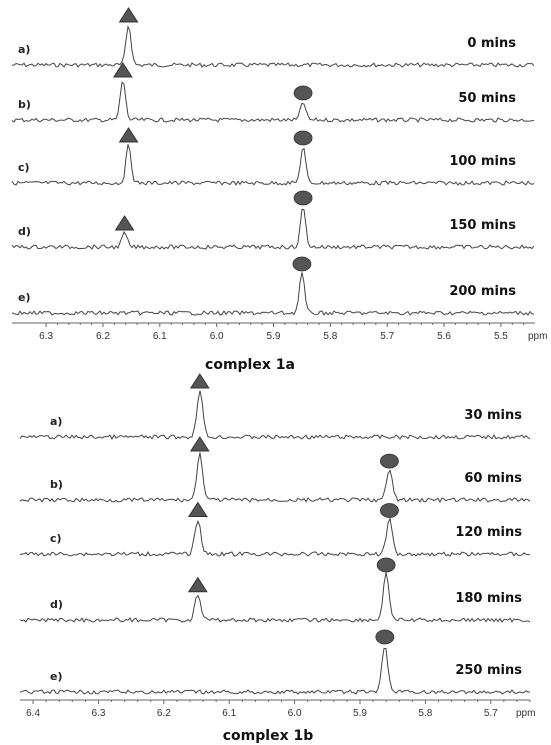  I want to click on x-tick-label: 5.5, so click(501, 336).